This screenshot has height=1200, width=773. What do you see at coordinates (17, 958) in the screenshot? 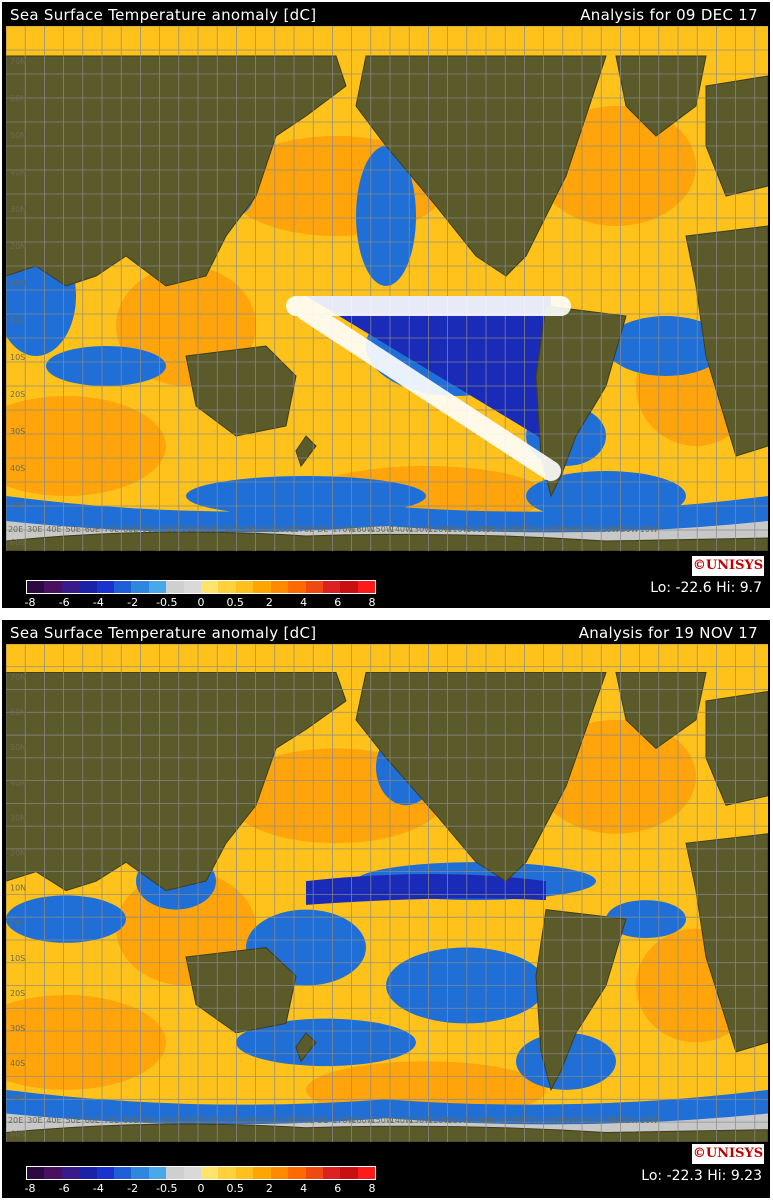
I see `lat-label: 10S` at bounding box center [17, 958].